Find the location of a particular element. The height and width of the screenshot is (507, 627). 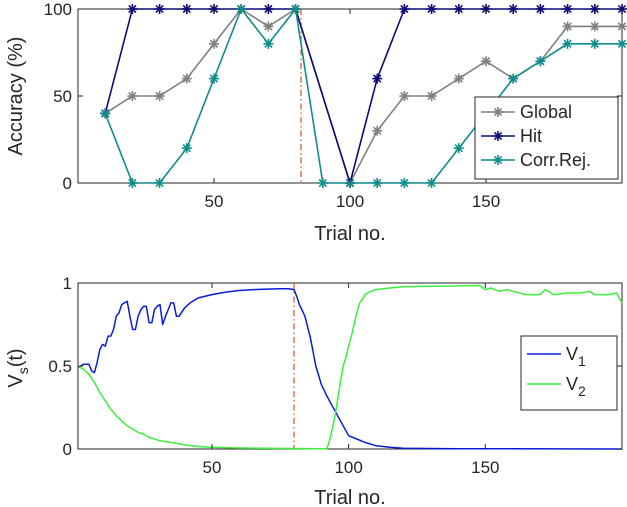

accuracy-y-axis-label: Accuracy (%) is located at coordinates (16, 96).